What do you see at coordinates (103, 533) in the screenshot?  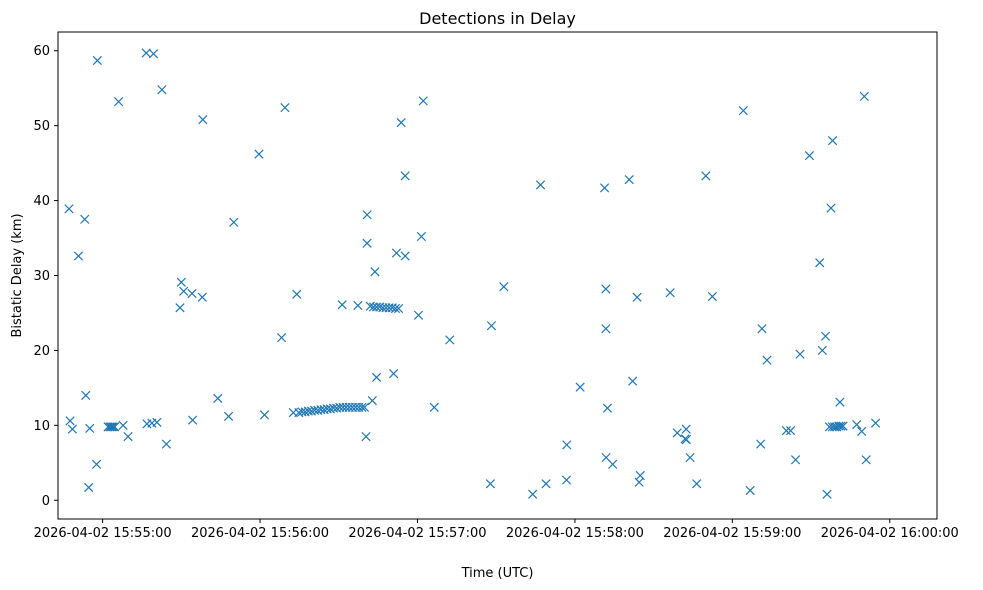 I see `x-tick-label: 2026-04-02 15:55:00` at bounding box center [103, 533].